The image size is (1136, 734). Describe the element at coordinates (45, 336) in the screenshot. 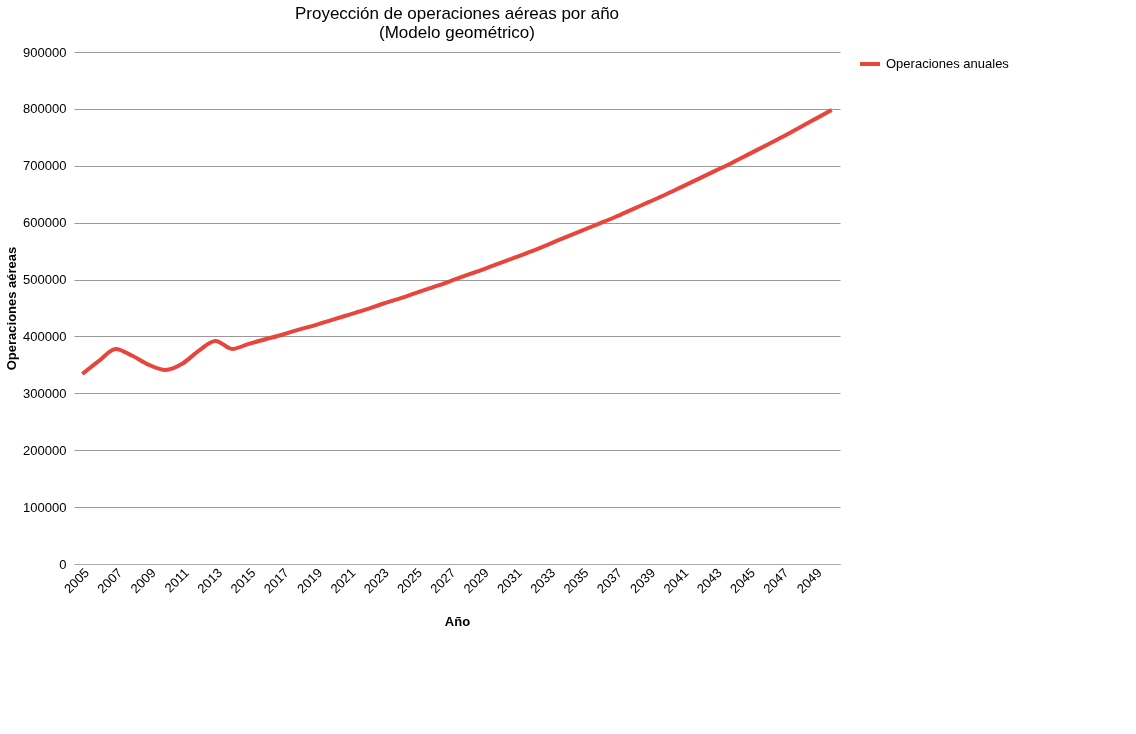

I see `y-tick-label: 400000` at that location.